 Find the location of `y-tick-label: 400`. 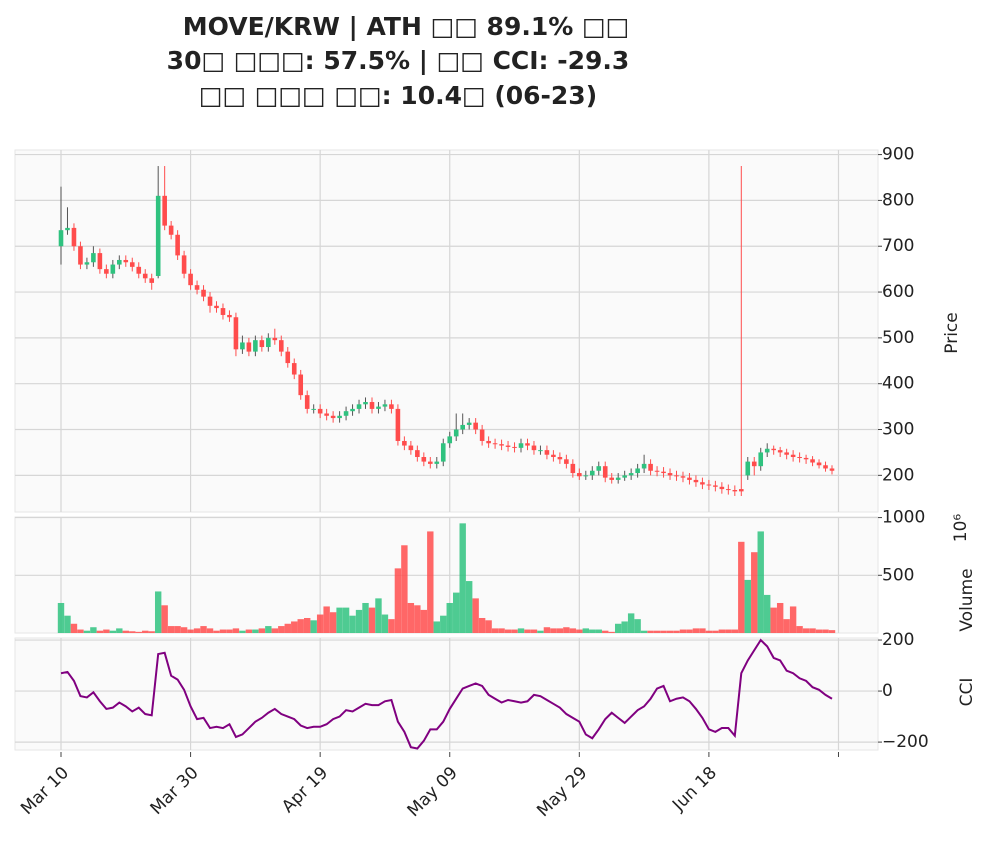

y-tick-label: 400 is located at coordinates (898, 384).